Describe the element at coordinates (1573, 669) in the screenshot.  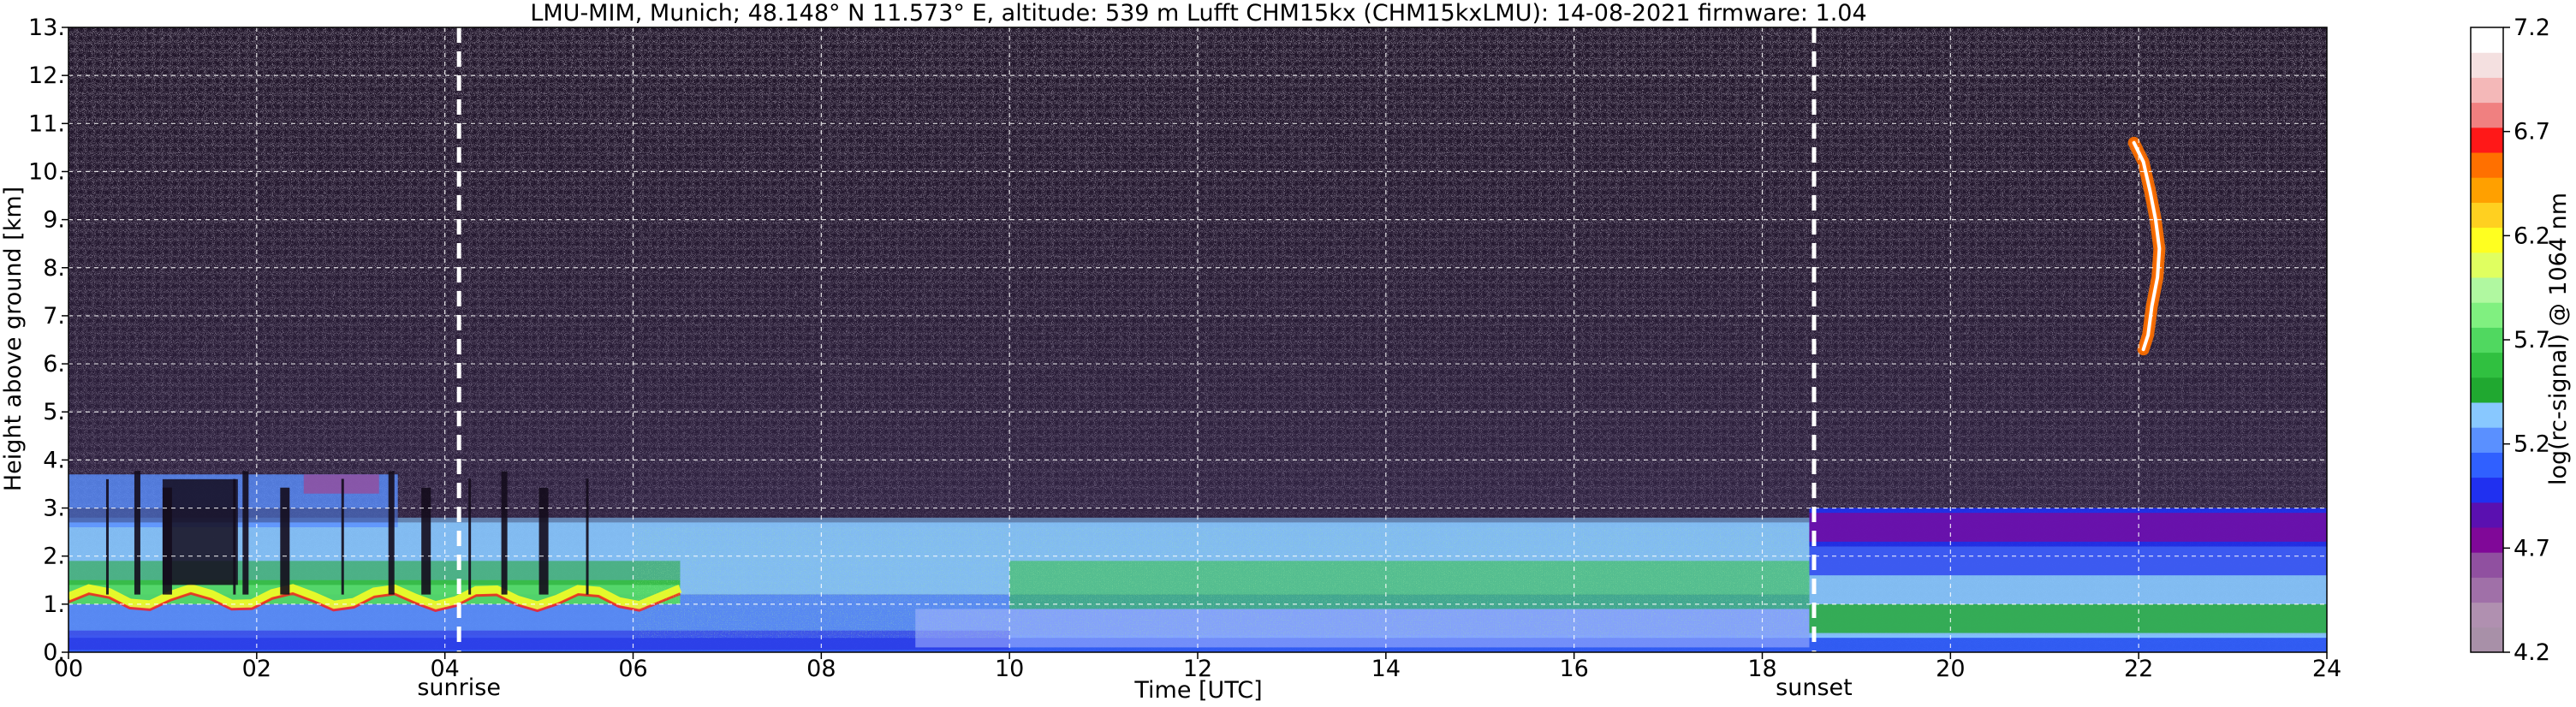
I see `x-tick-label: 16` at that location.